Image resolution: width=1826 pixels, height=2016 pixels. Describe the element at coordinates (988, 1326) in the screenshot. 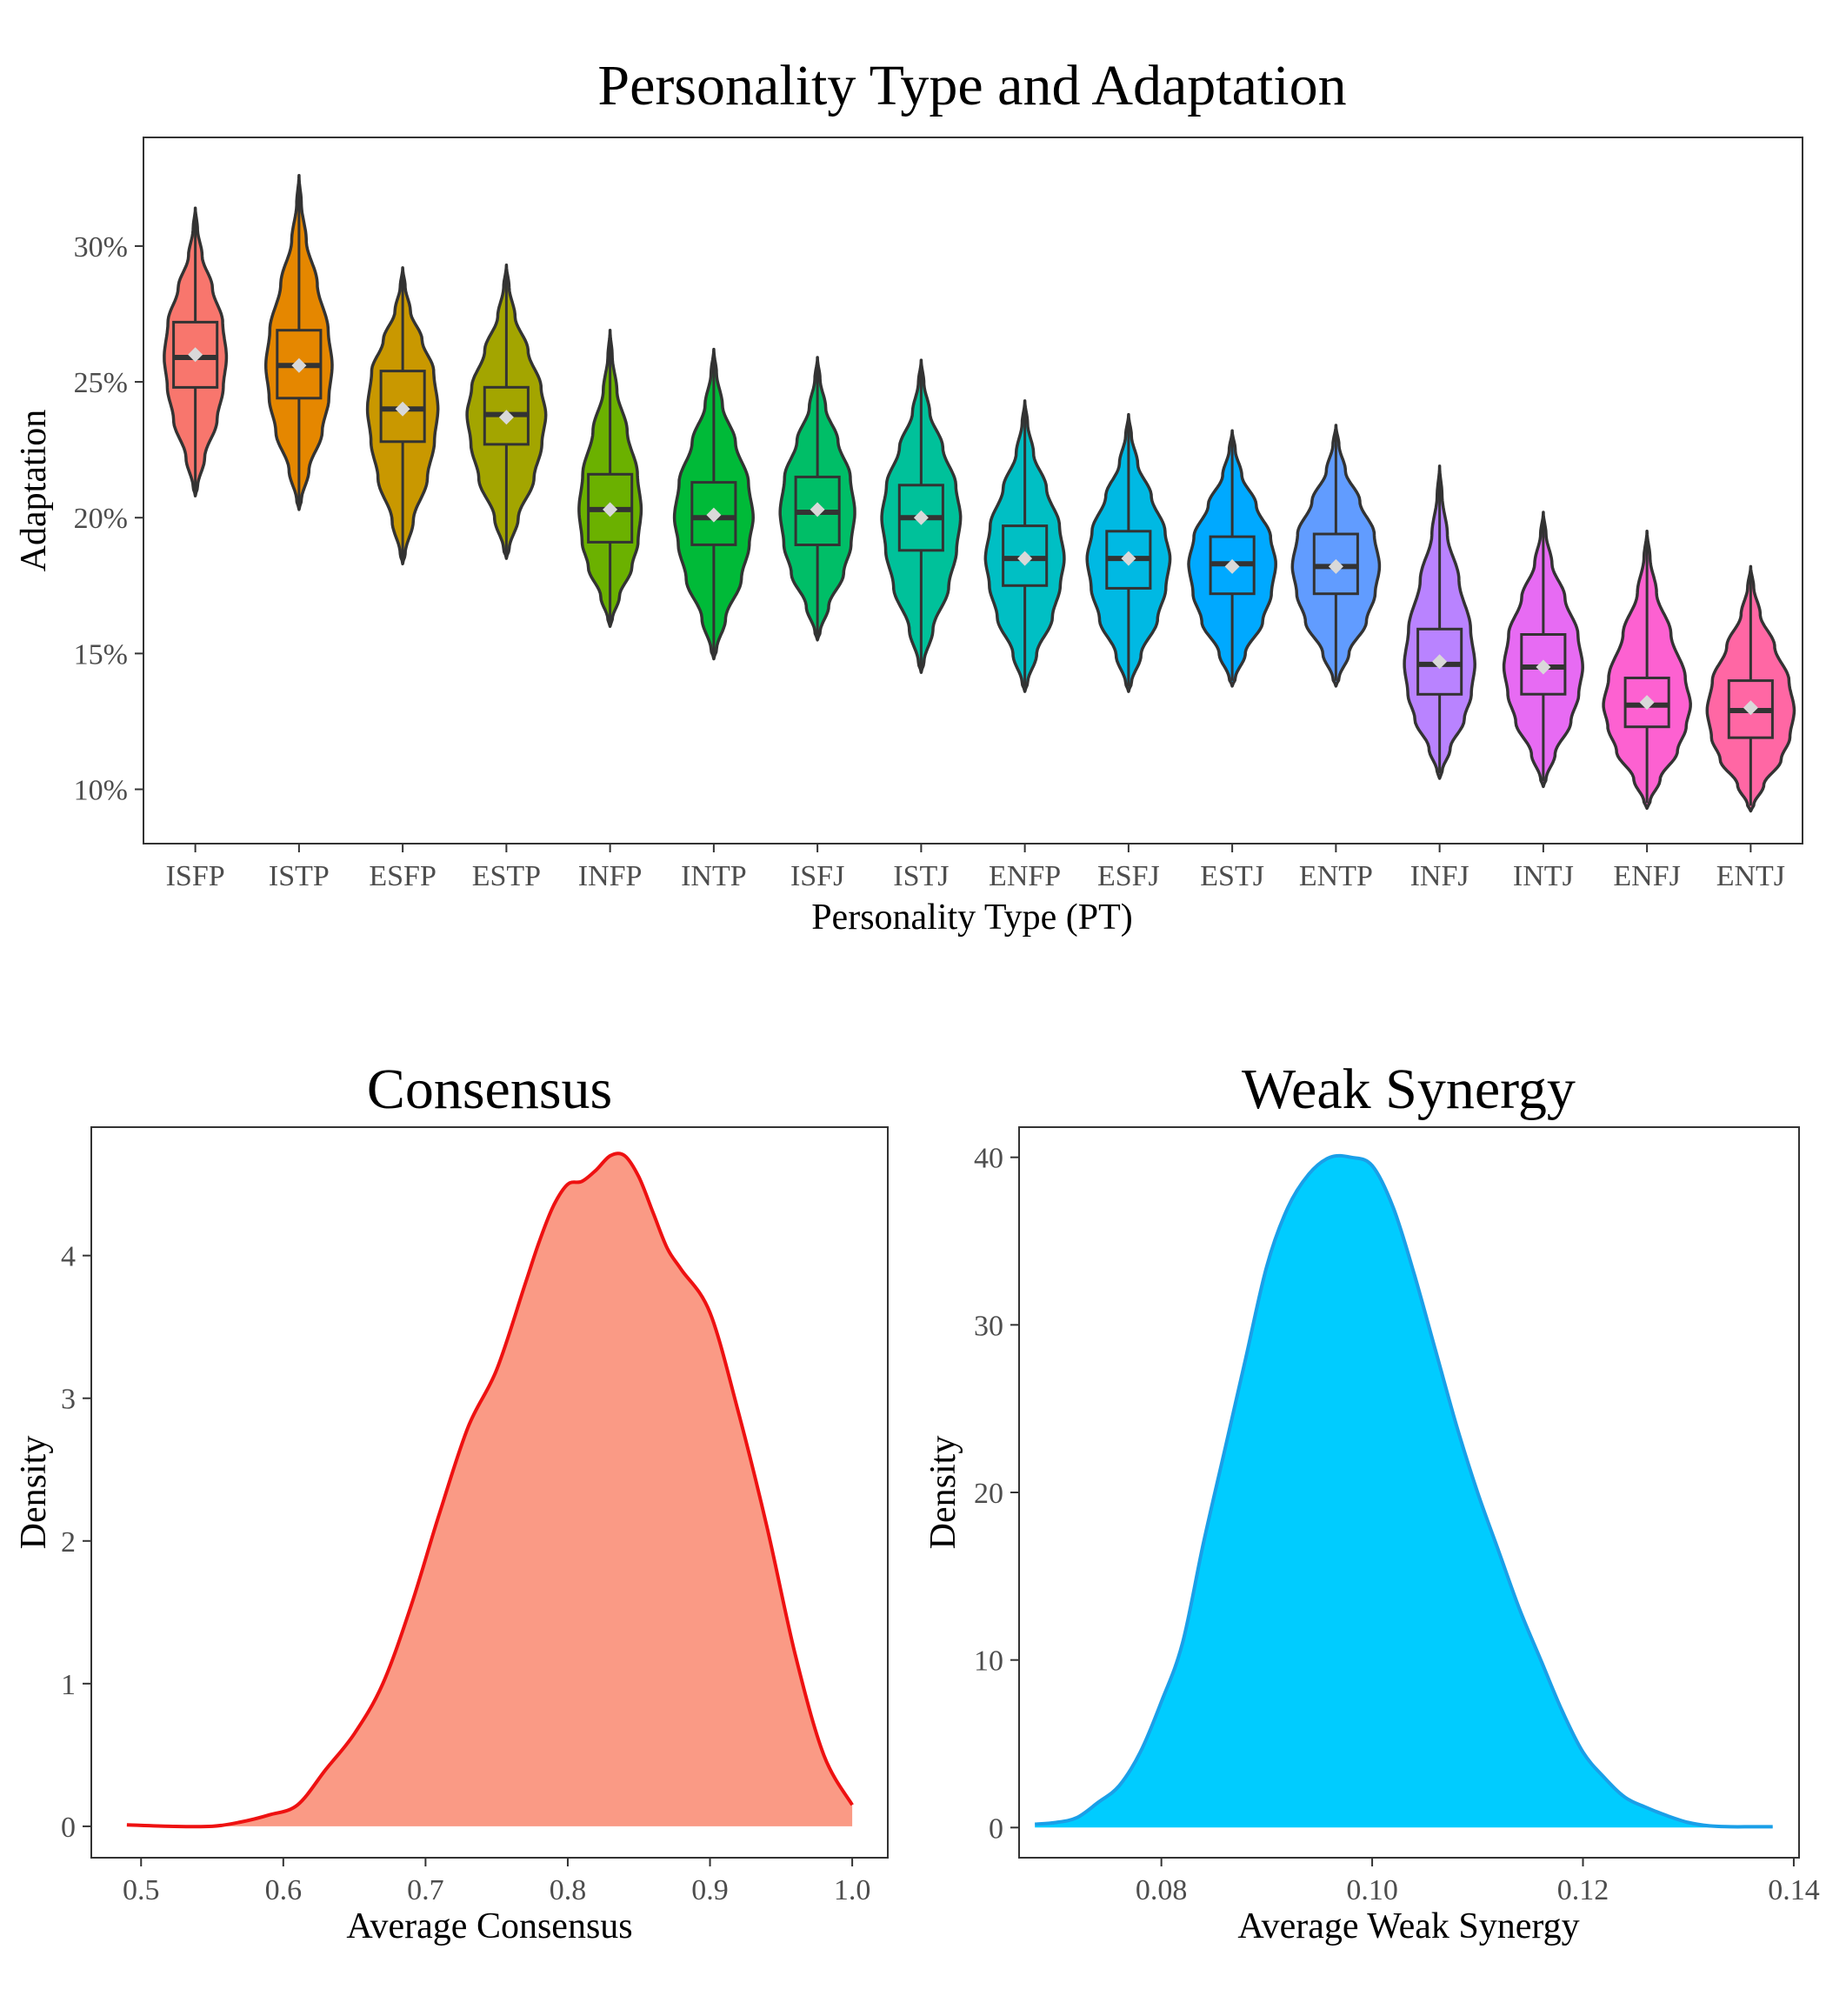

I see `weak-synergy-y-tick-label: 30` at that location.